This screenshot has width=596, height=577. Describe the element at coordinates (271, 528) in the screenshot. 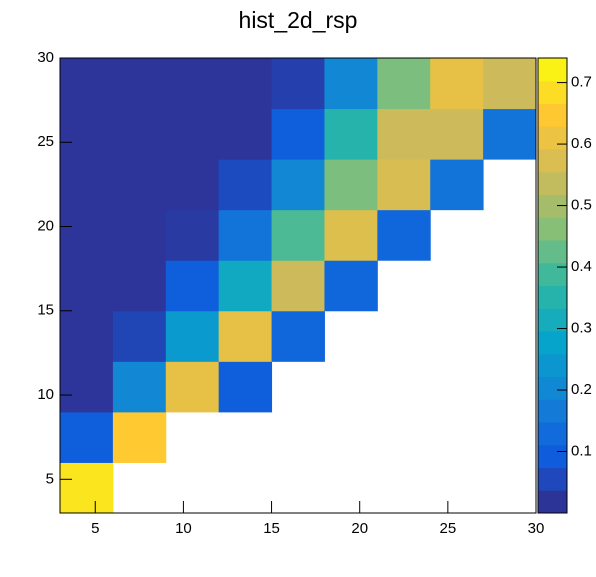

I see `x-tick-label: 15` at that location.